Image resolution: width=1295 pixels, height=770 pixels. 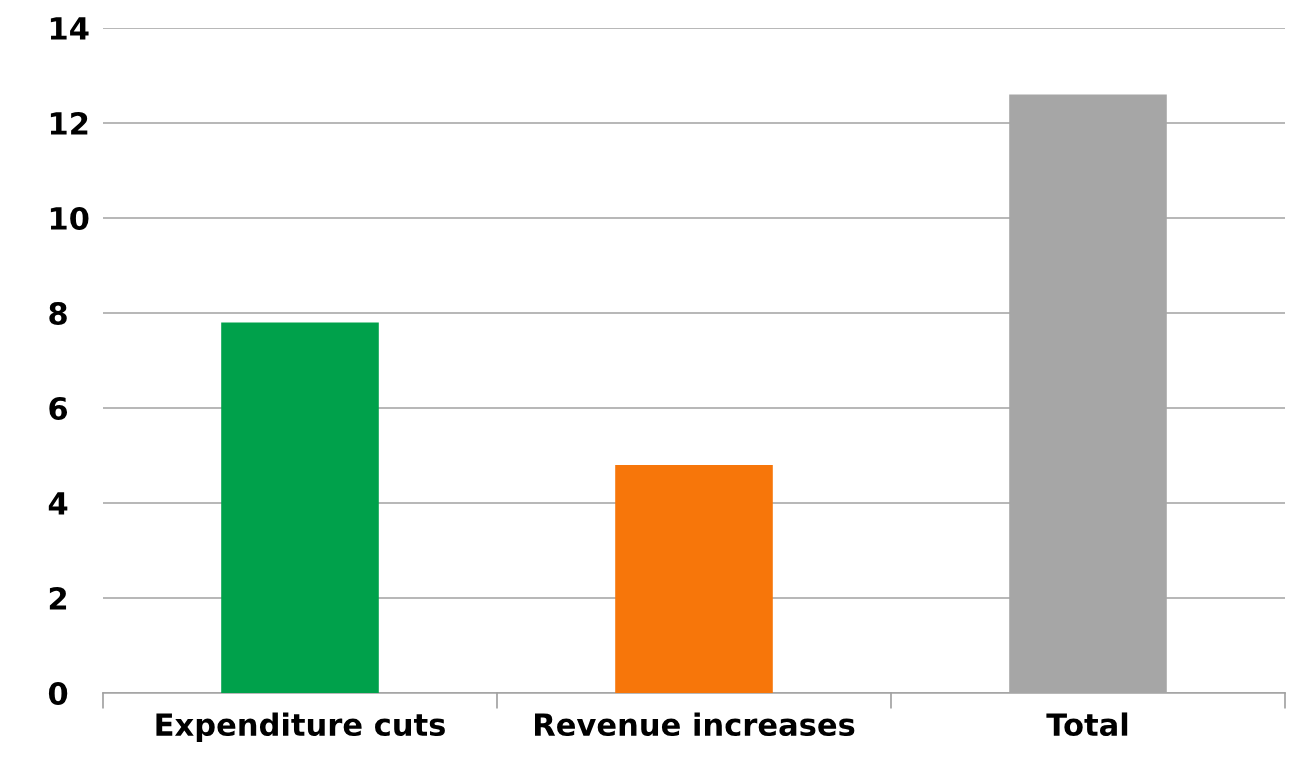 What do you see at coordinates (69, 218) in the screenshot?
I see `y-tick-label: 10` at bounding box center [69, 218].